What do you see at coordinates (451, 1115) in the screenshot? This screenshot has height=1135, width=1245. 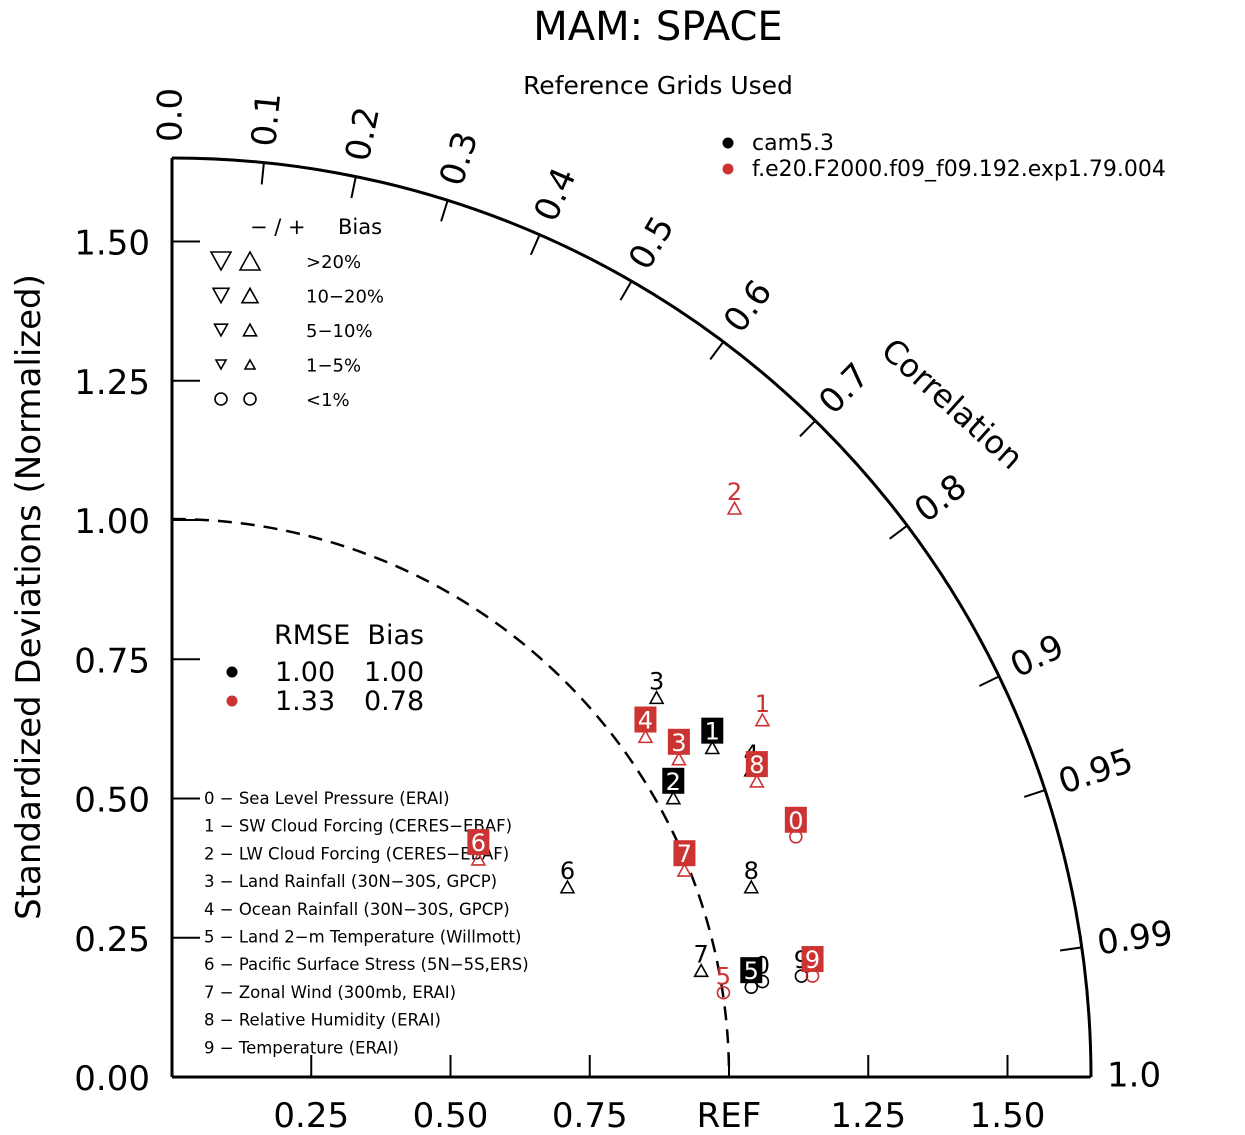 I see `x-tick-label: 0.50` at bounding box center [451, 1115].